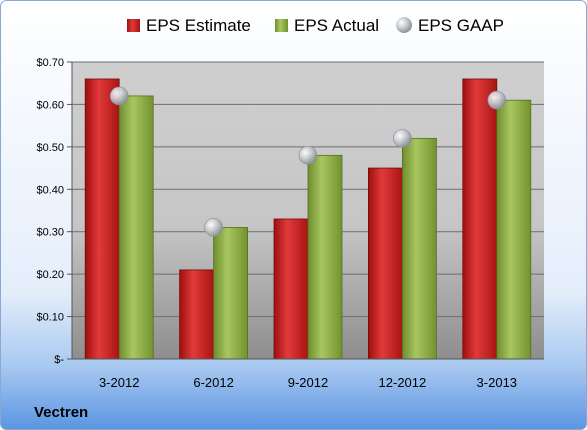 The width and height of the screenshot is (587, 430). I want to click on legend-label-eps-actual: EPS Actual, so click(336, 25).